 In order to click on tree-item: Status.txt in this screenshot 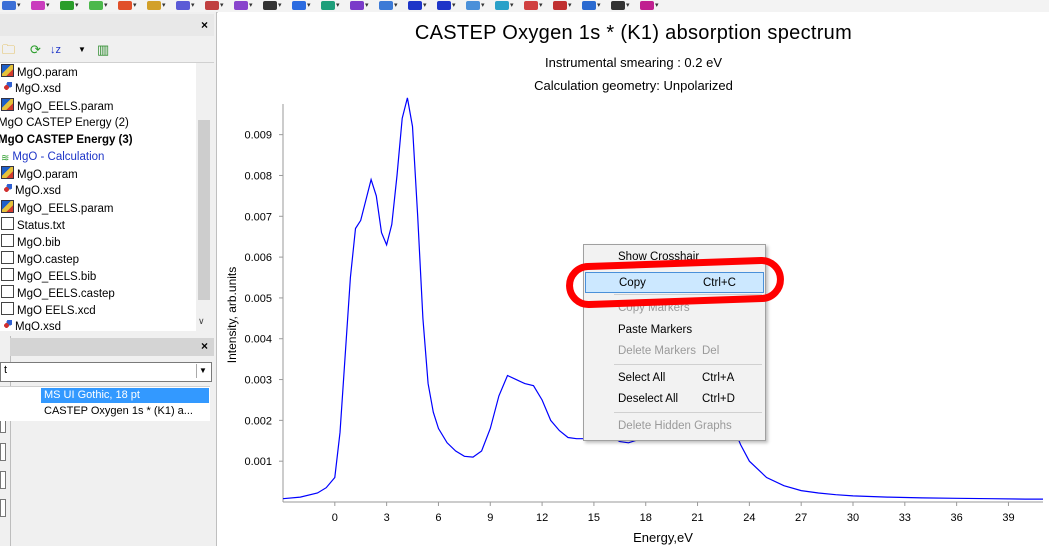, I will do `click(32, 225)`.